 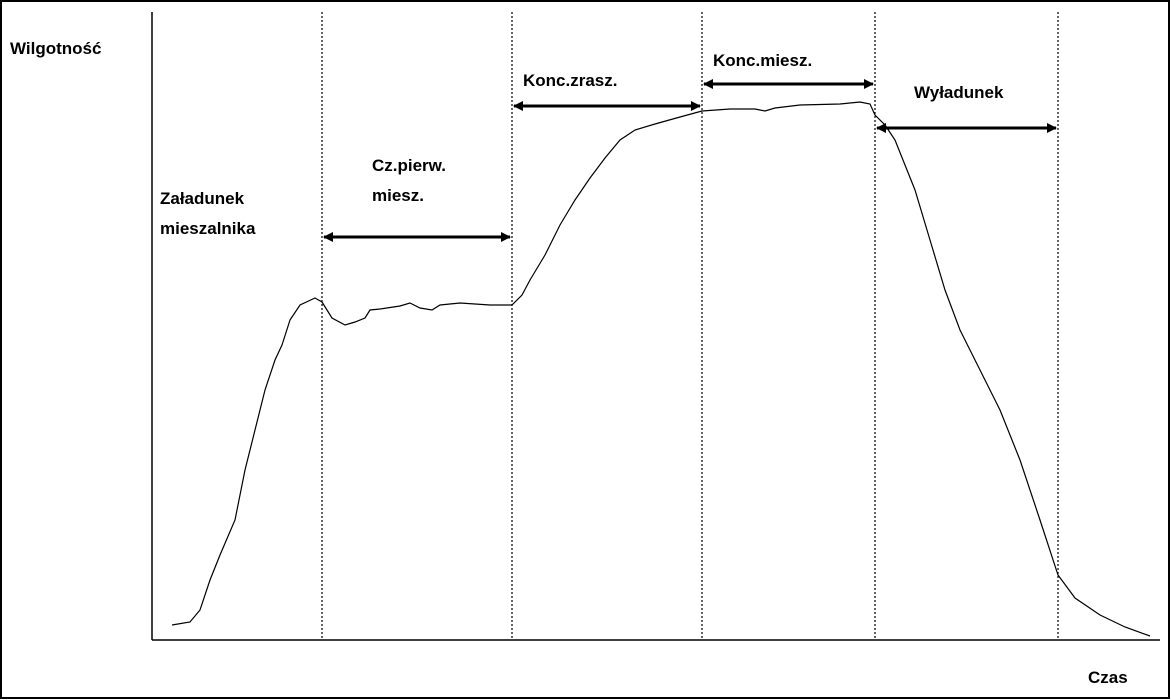 I want to click on x-axis-label: Czas, so click(x=1108, y=677).